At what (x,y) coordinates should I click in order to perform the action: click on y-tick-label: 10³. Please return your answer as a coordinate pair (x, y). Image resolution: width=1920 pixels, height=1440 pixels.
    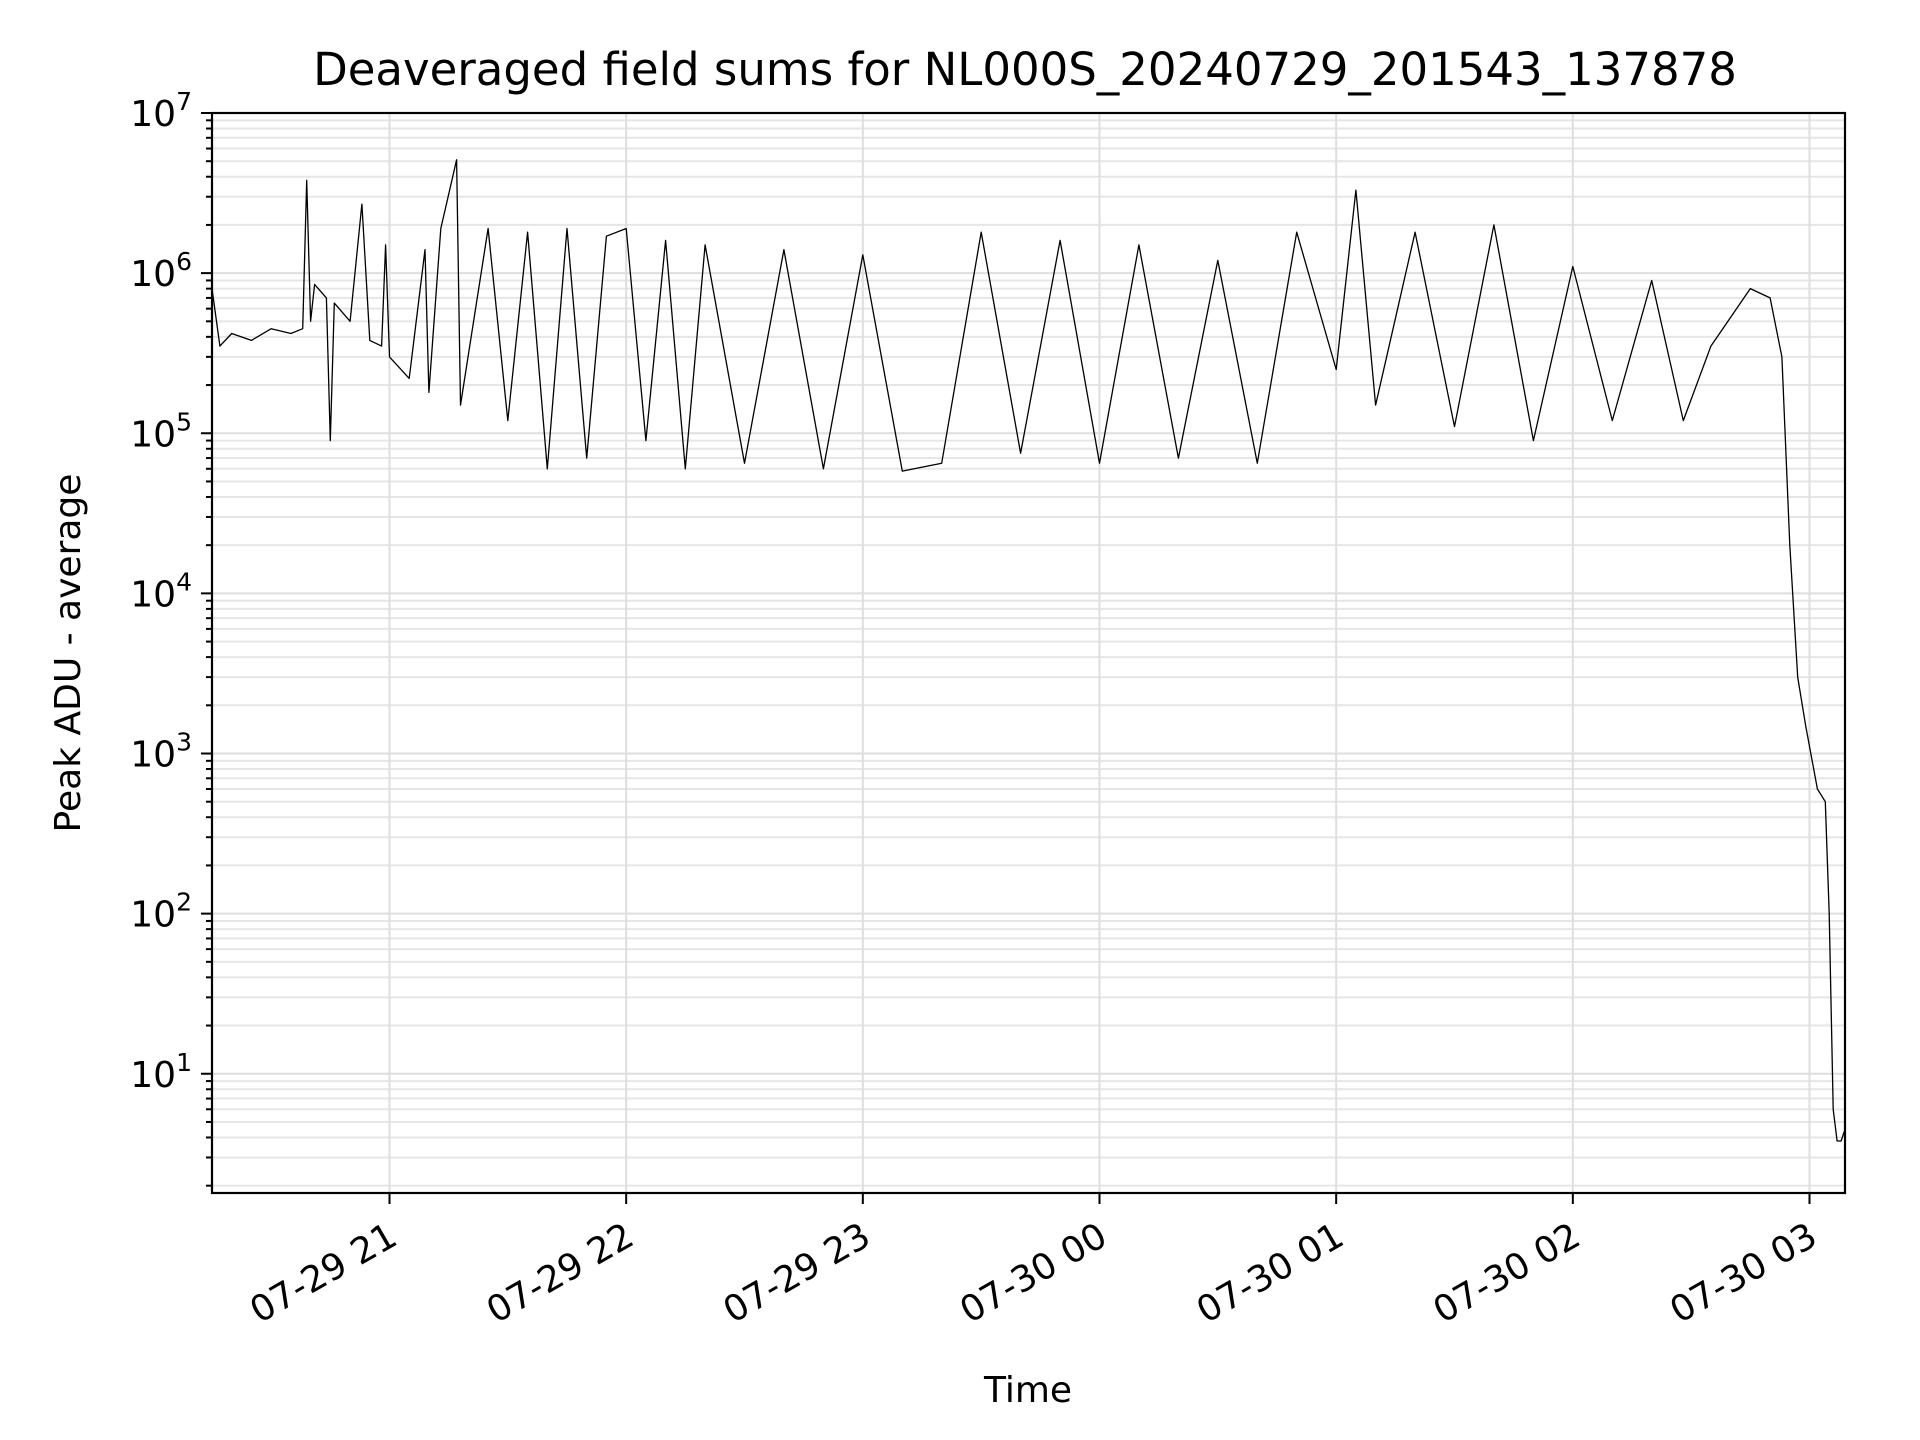
    Looking at the image, I should click on (161, 752).